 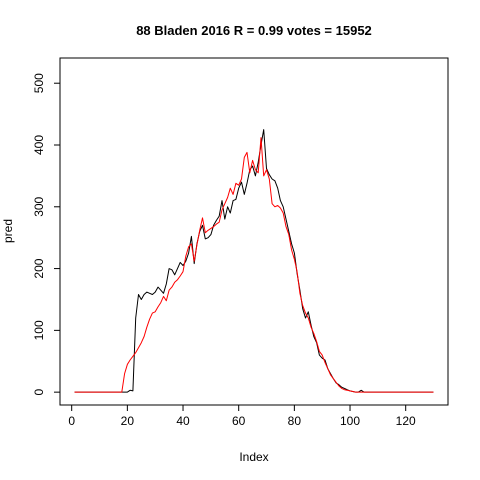 I want to click on x-tick-label: 0, so click(x=71, y=421).